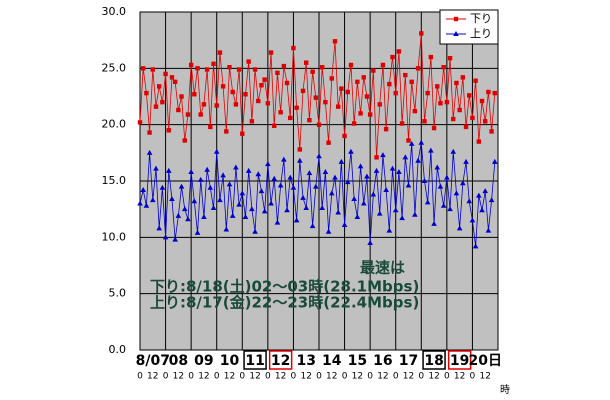 This screenshot has width=610, height=400. What do you see at coordinates (203, 361) in the screenshot?
I see `day-label: 09` at bounding box center [203, 361].